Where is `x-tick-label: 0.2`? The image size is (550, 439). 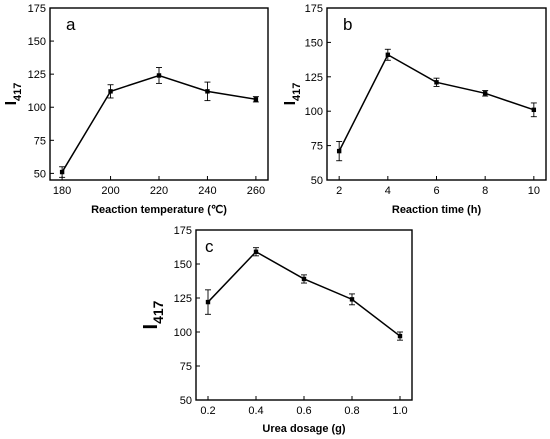 x-tick-label: 0.2 is located at coordinates (207, 411).